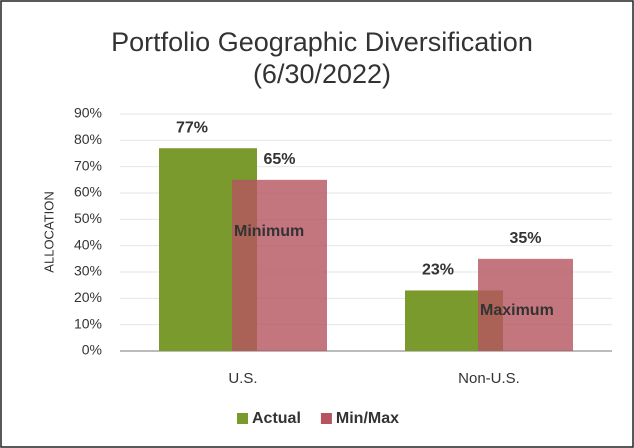  Describe the element at coordinates (322, 74) in the screenshot. I see `chart-title: (6/30/2022)` at that location.